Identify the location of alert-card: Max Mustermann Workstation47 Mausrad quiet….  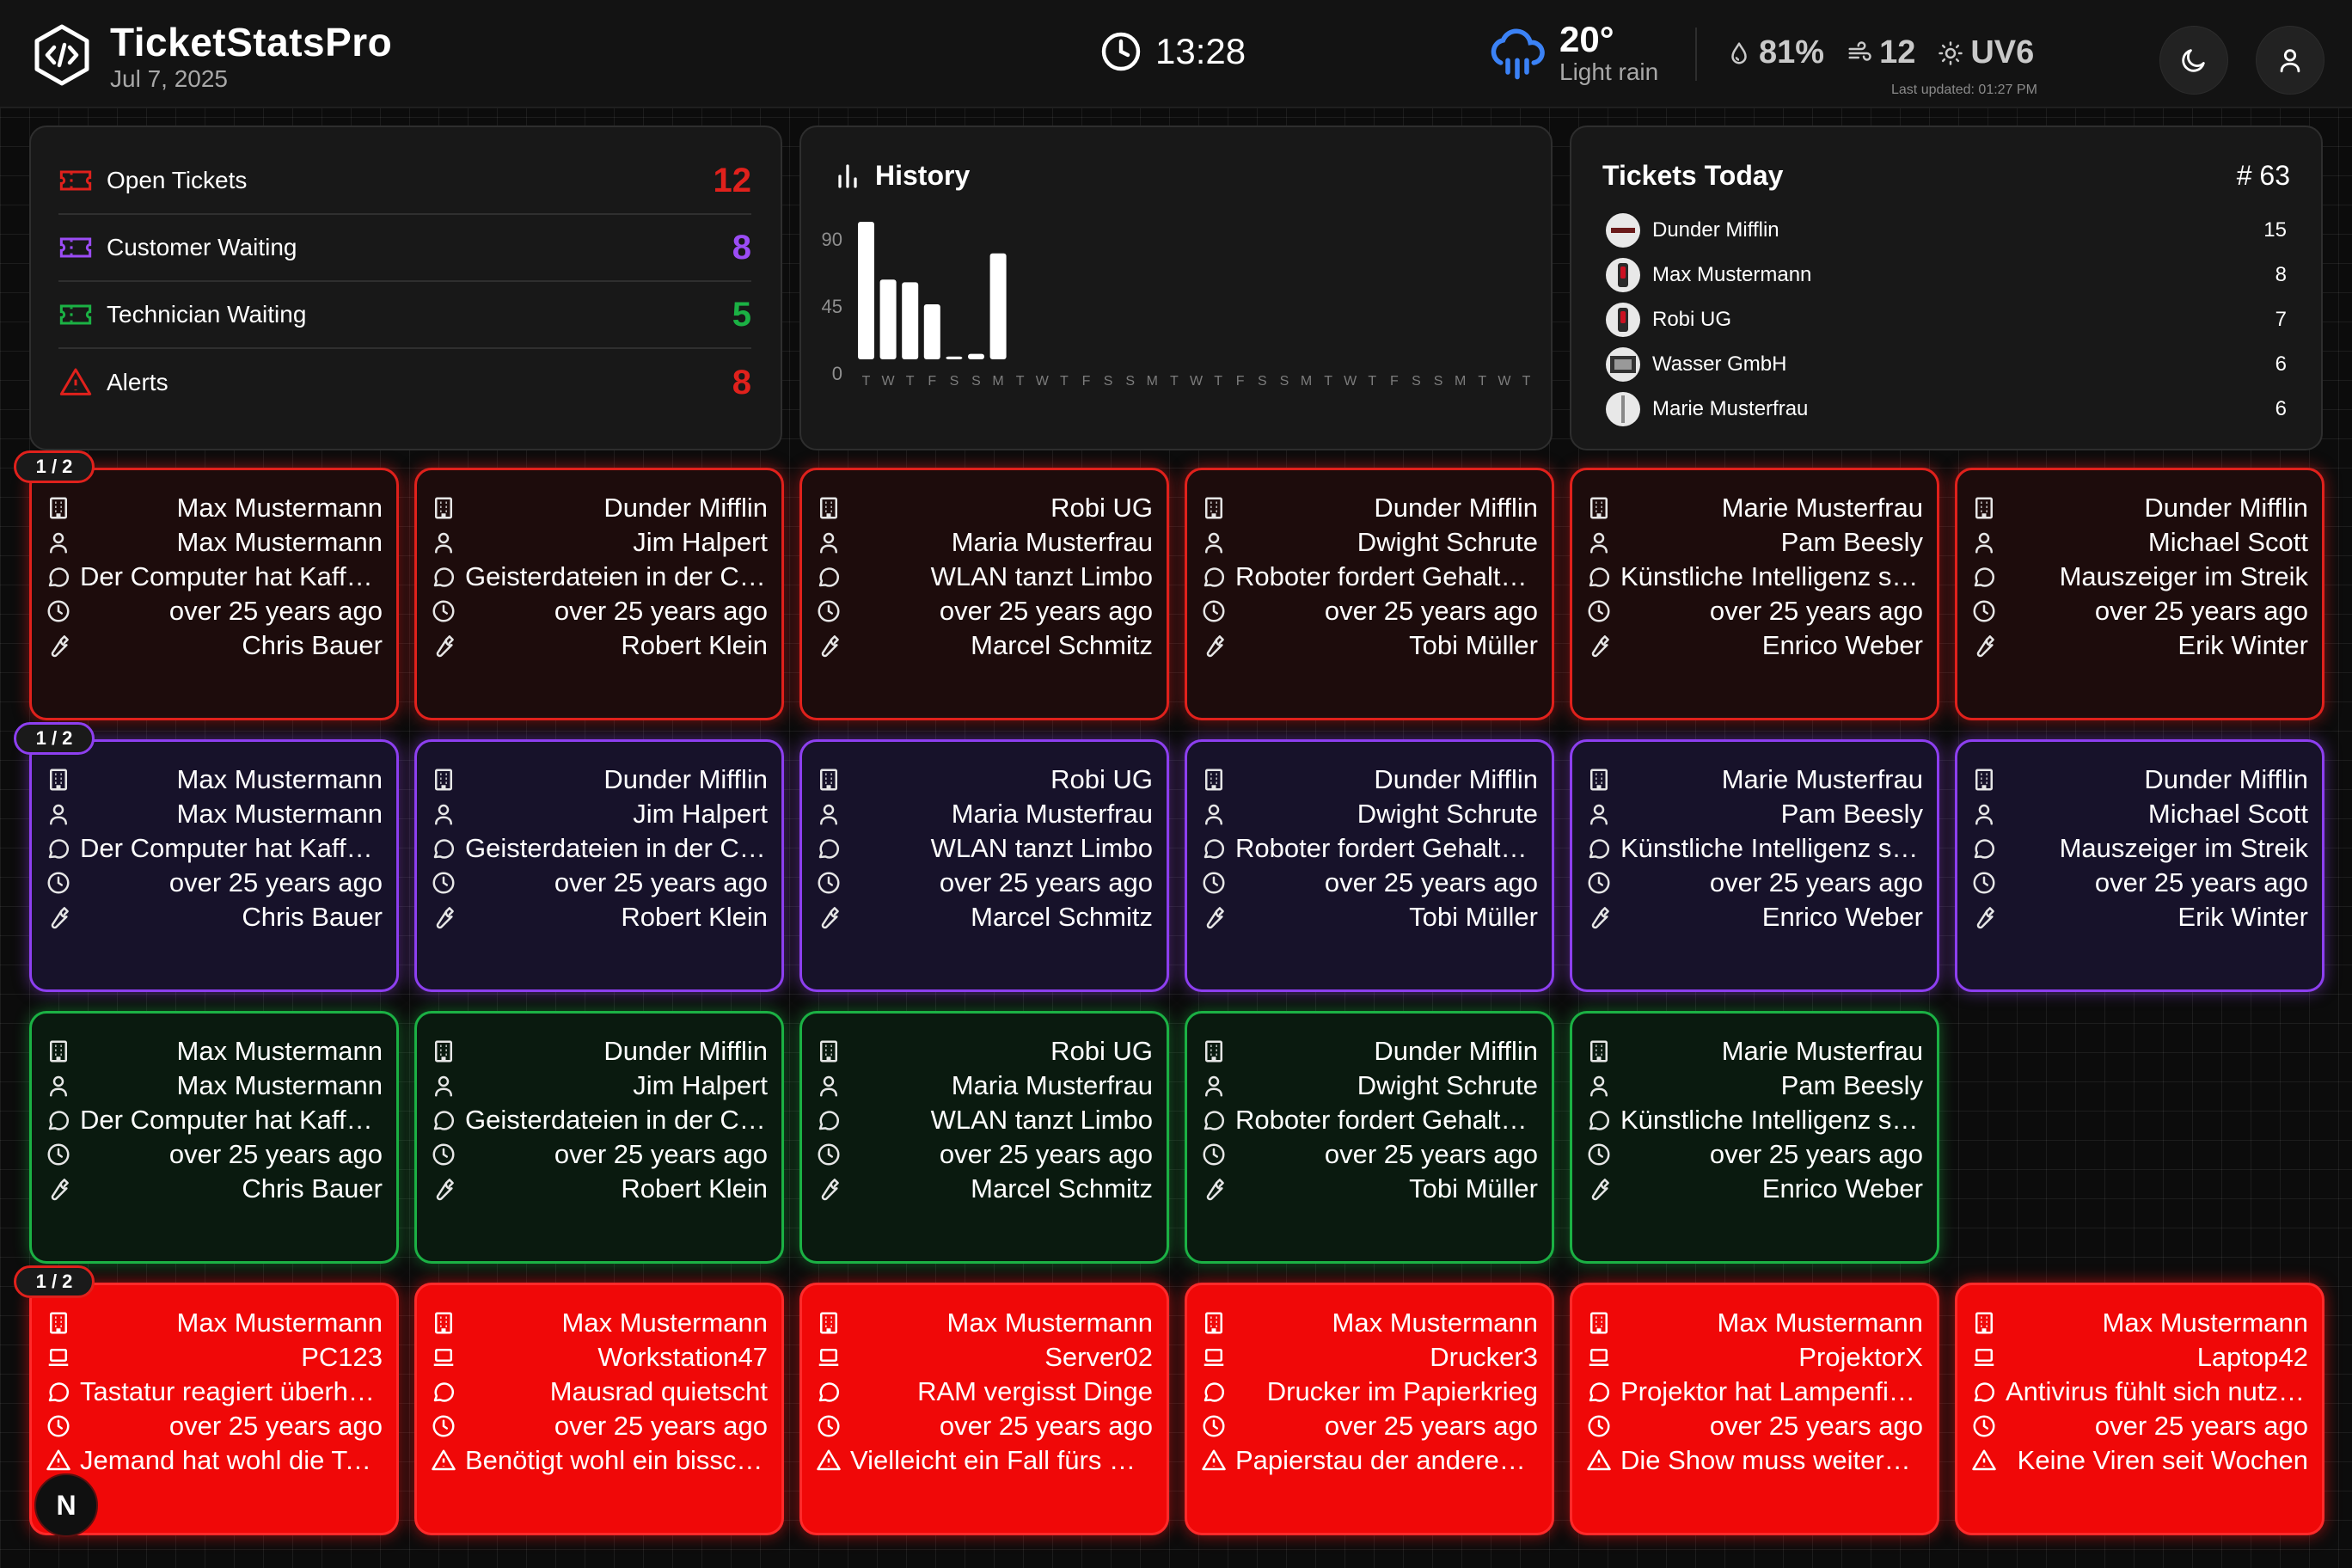
(599, 1409).